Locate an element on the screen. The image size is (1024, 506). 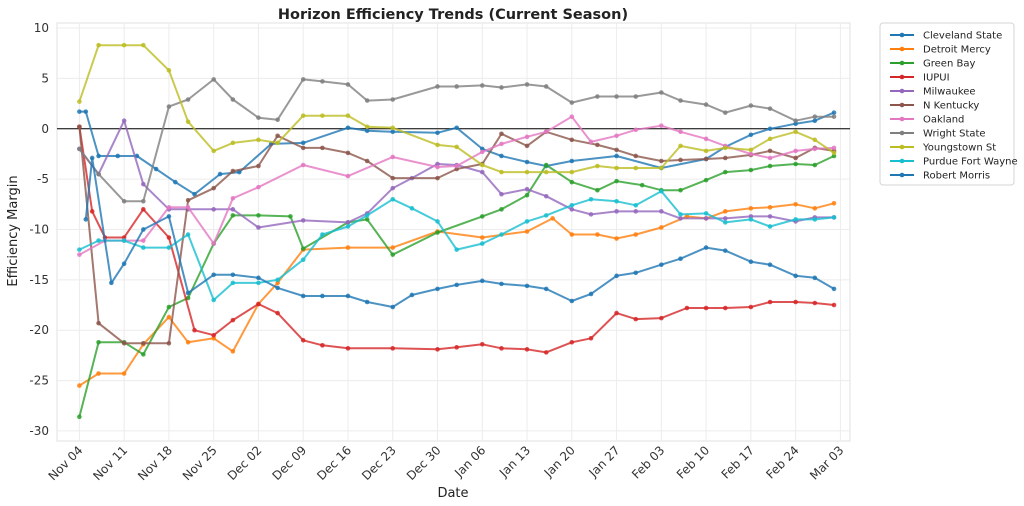
legend-item: Detroit Mercy is located at coordinates (940, 50).